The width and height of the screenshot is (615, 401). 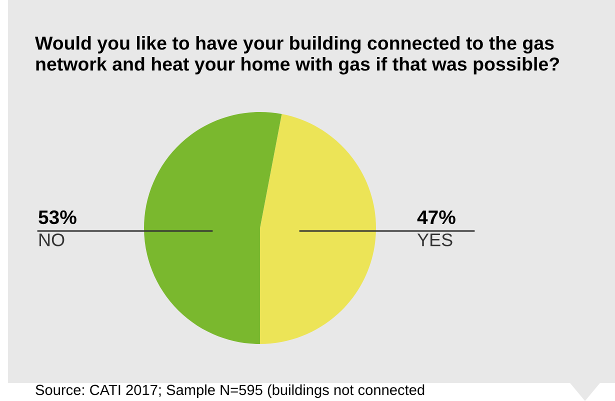 What do you see at coordinates (51, 239) in the screenshot?
I see `slice-label: NO` at bounding box center [51, 239].